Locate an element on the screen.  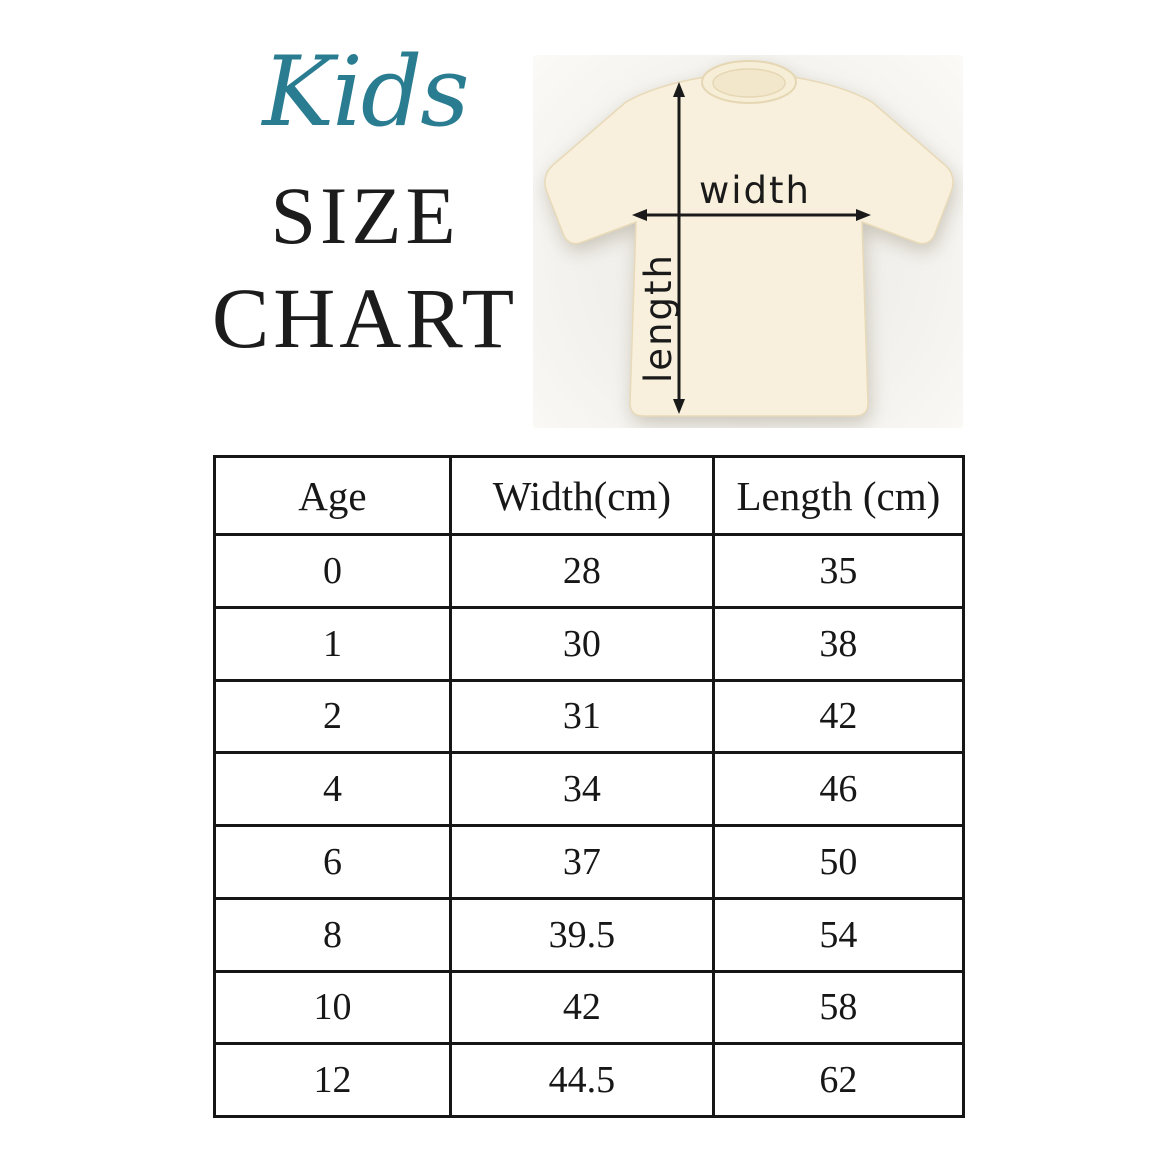
table-cell: 12 is located at coordinates (332, 1080).